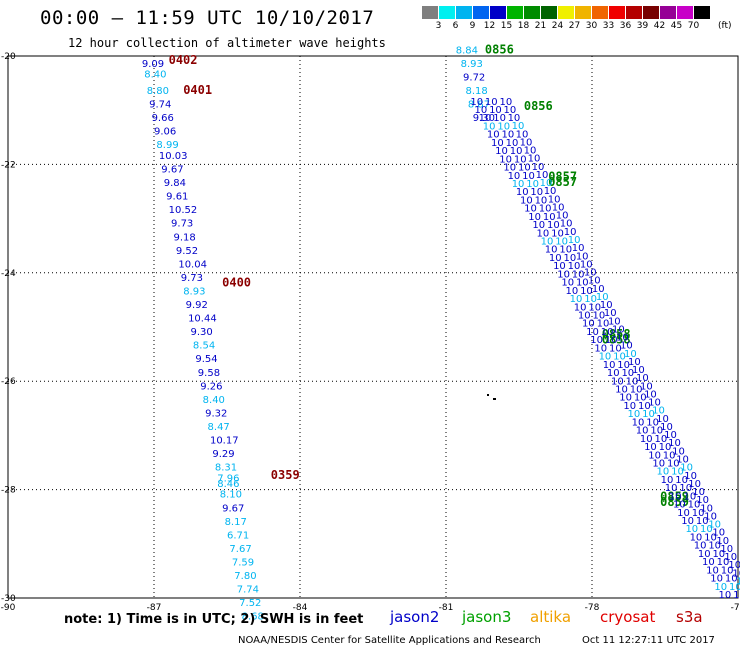  What do you see at coordinates (165, 132) in the screenshot?
I see `cryosat-wave-height: 9.06` at bounding box center [165, 132].